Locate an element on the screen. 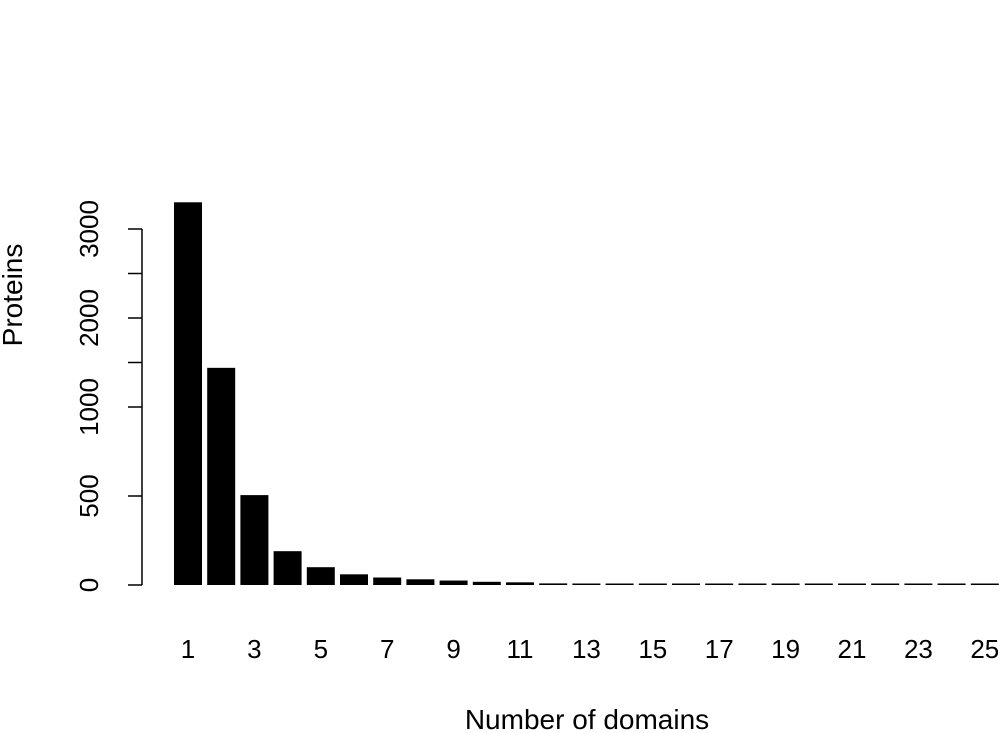  x-tick-label-23: 23 is located at coordinates (918, 649).